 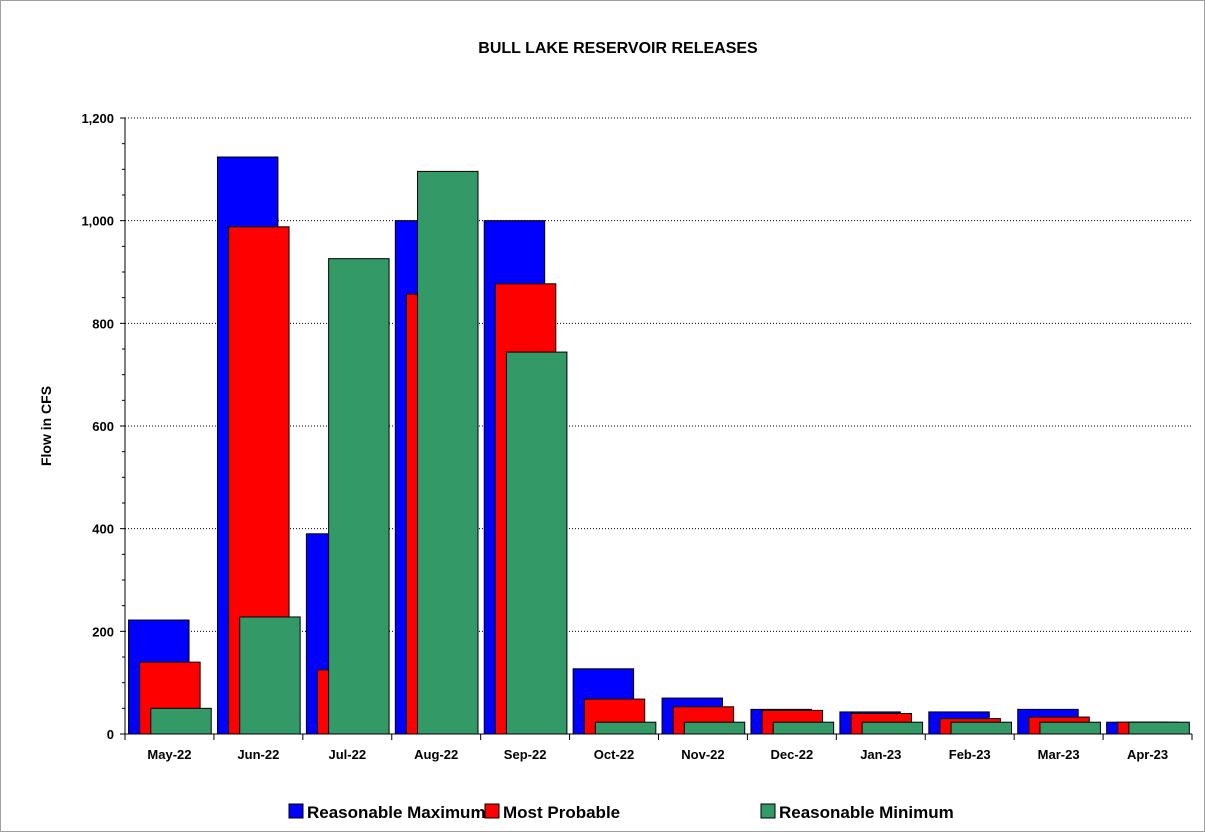 I want to click on x-tick-label: Aug-22, so click(x=436, y=754).